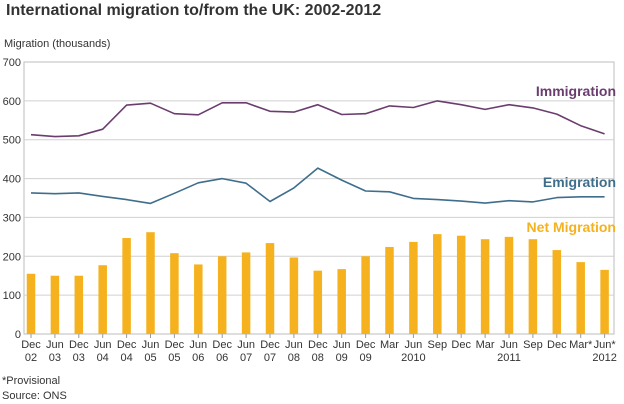 The height and width of the screenshot is (404, 624). What do you see at coordinates (31, 358) in the screenshot?
I see `x-tick-year: 02` at bounding box center [31, 358].